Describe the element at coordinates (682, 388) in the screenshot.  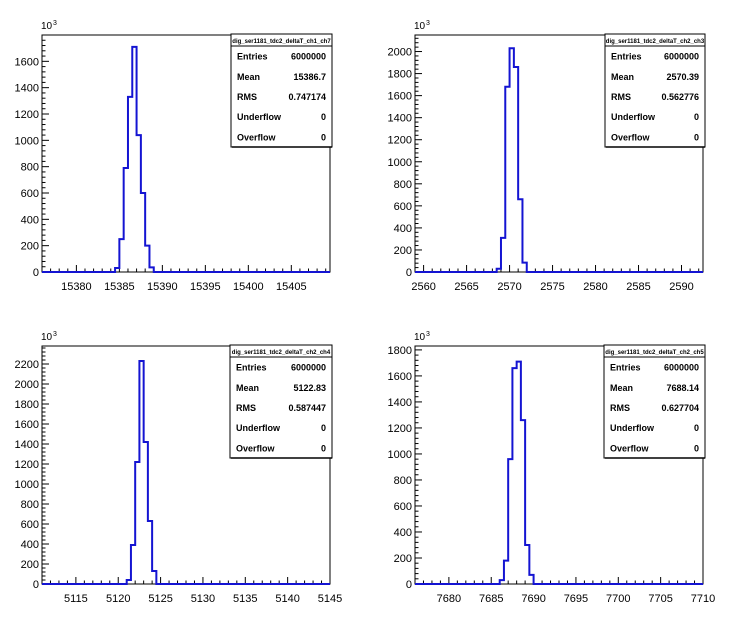
I see `stats-value: 7688.14` at that location.